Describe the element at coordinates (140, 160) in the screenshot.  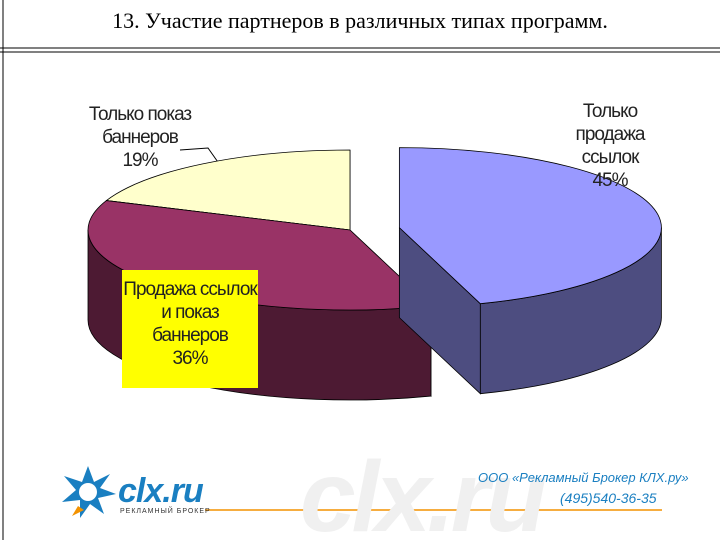
I see `value-label: 19%` at that location.